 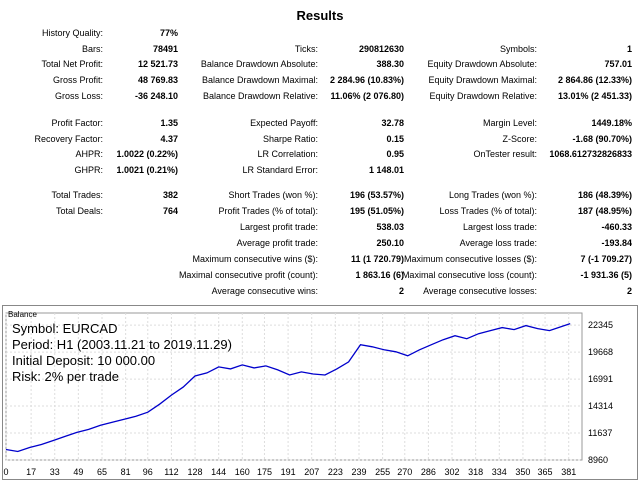 I want to click on col2-label: Sharpe Ratio:, so click(x=290, y=139).